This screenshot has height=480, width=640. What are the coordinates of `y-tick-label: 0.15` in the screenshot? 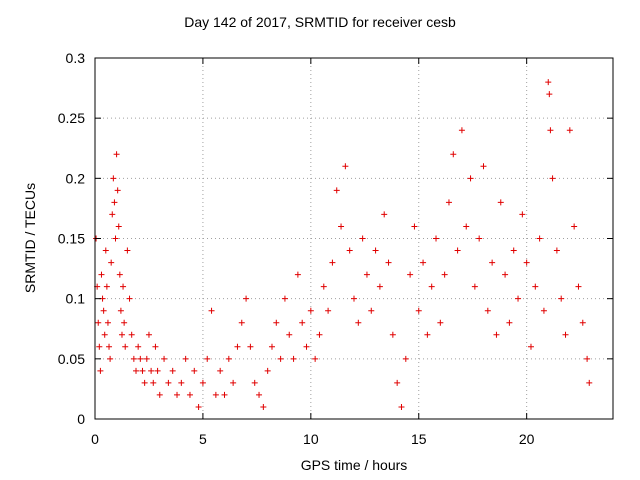 It's located at (71, 239).